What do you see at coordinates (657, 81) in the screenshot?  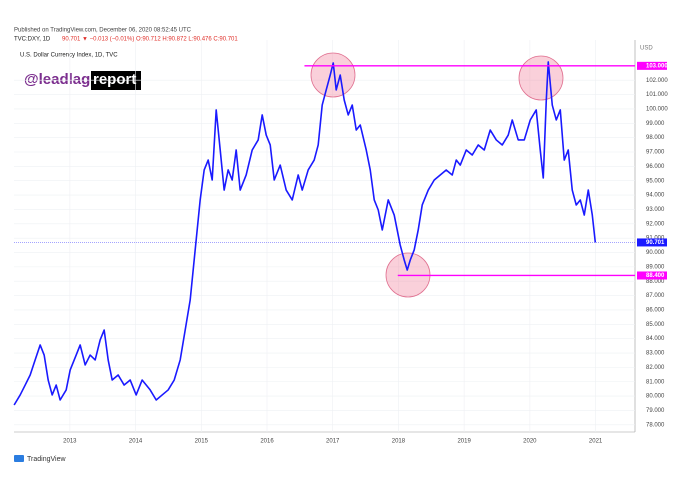 I see `y-tick-label: 102.000` at bounding box center [657, 81].